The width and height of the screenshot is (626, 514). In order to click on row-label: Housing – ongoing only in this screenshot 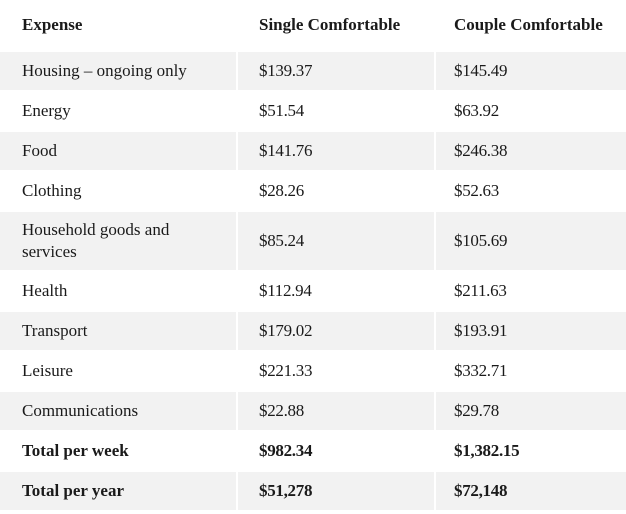, I will do `click(104, 70)`.